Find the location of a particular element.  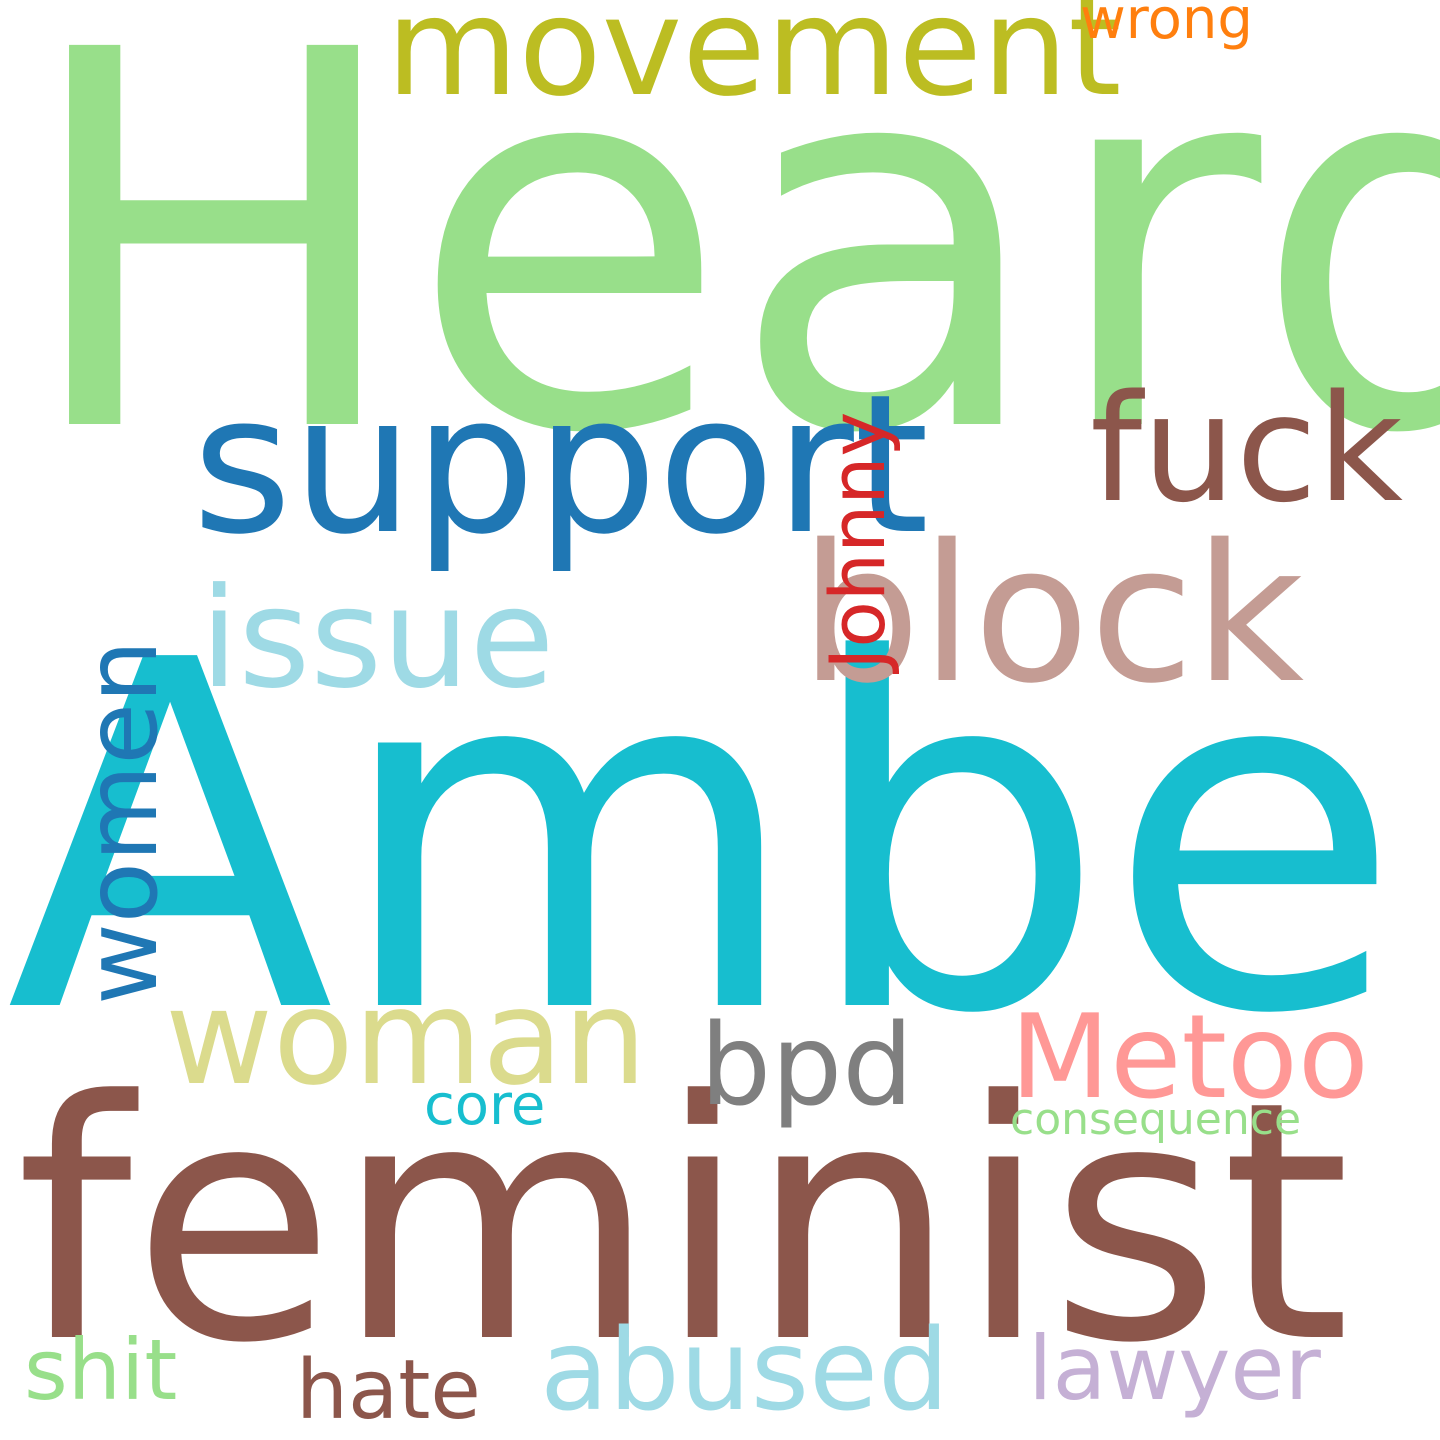

word-bpd: bpd is located at coordinates (807, 1066).